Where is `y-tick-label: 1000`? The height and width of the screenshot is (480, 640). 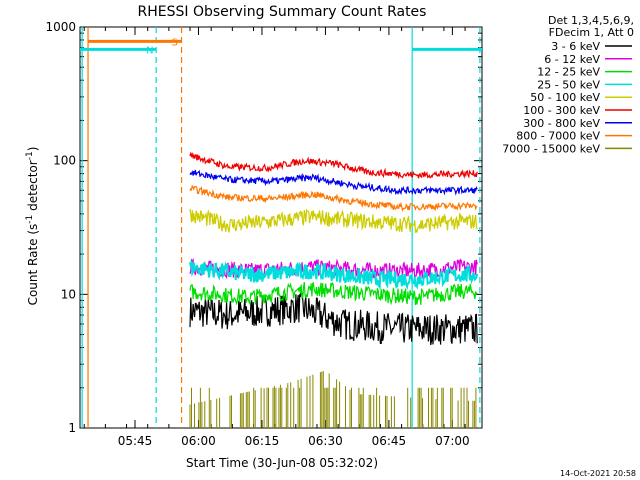
y-tick-label: 1000 is located at coordinates (60, 27).